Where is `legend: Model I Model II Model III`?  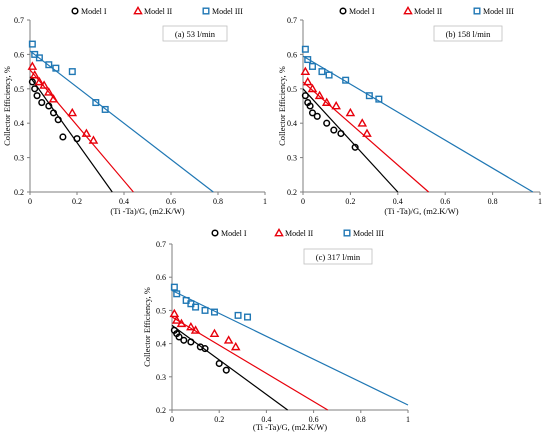 legend: Model I Model II Model III is located at coordinates (426, 10).